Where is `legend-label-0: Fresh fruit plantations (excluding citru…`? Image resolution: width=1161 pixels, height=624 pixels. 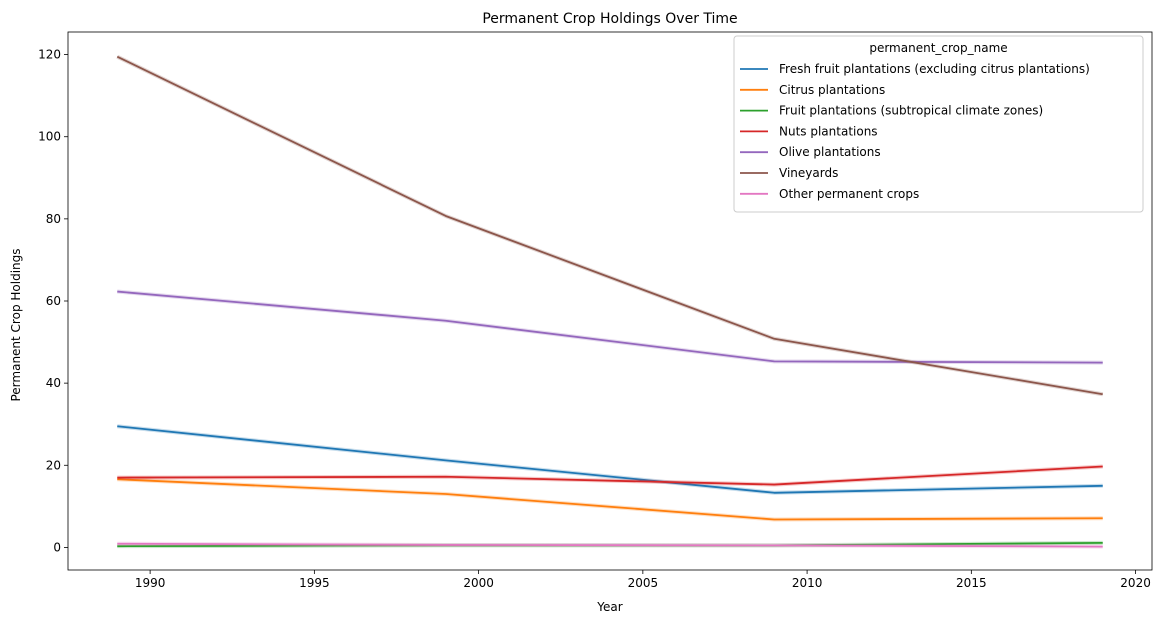 legend-label-0: Fresh fruit plantations (excluding citru… is located at coordinates (934, 69).